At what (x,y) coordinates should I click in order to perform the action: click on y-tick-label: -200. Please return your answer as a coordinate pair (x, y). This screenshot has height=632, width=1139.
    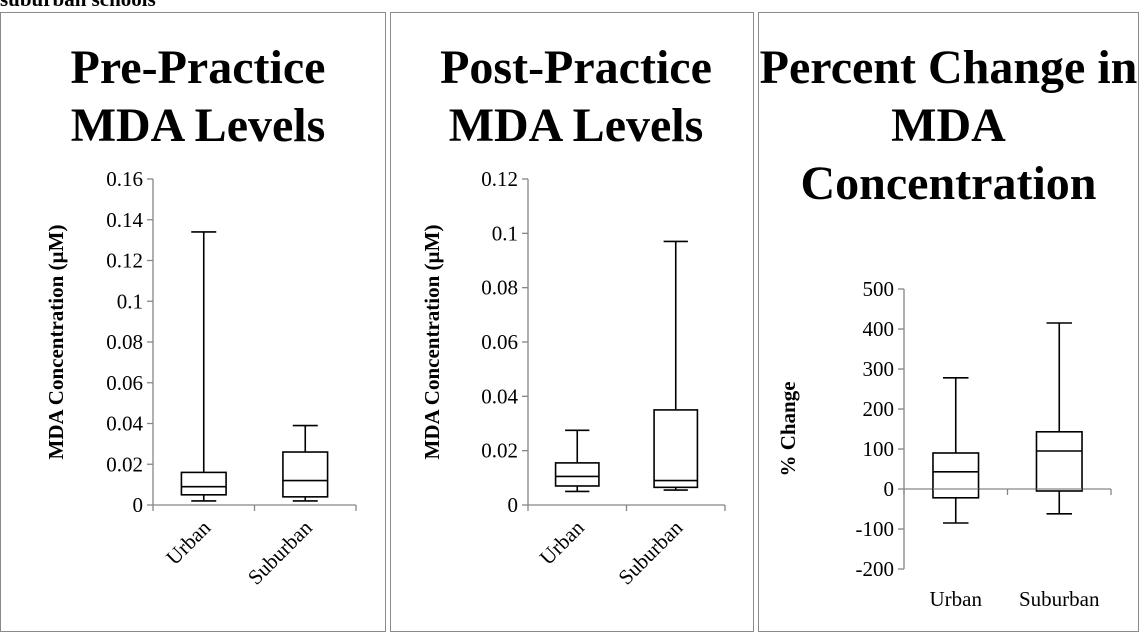
    Looking at the image, I should click on (875, 569).